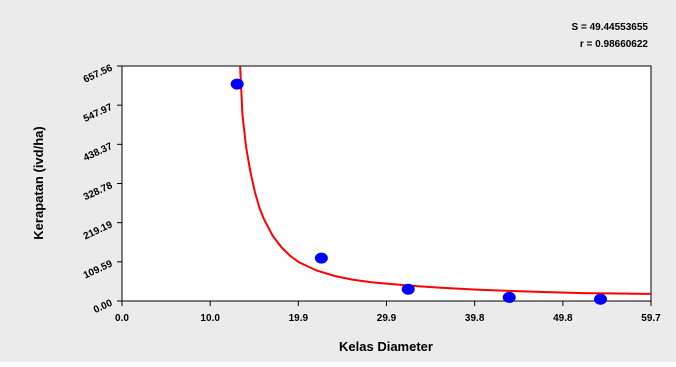  Describe the element at coordinates (98, 191) in the screenshot. I see `y-tick-label: 328.78` at that location.